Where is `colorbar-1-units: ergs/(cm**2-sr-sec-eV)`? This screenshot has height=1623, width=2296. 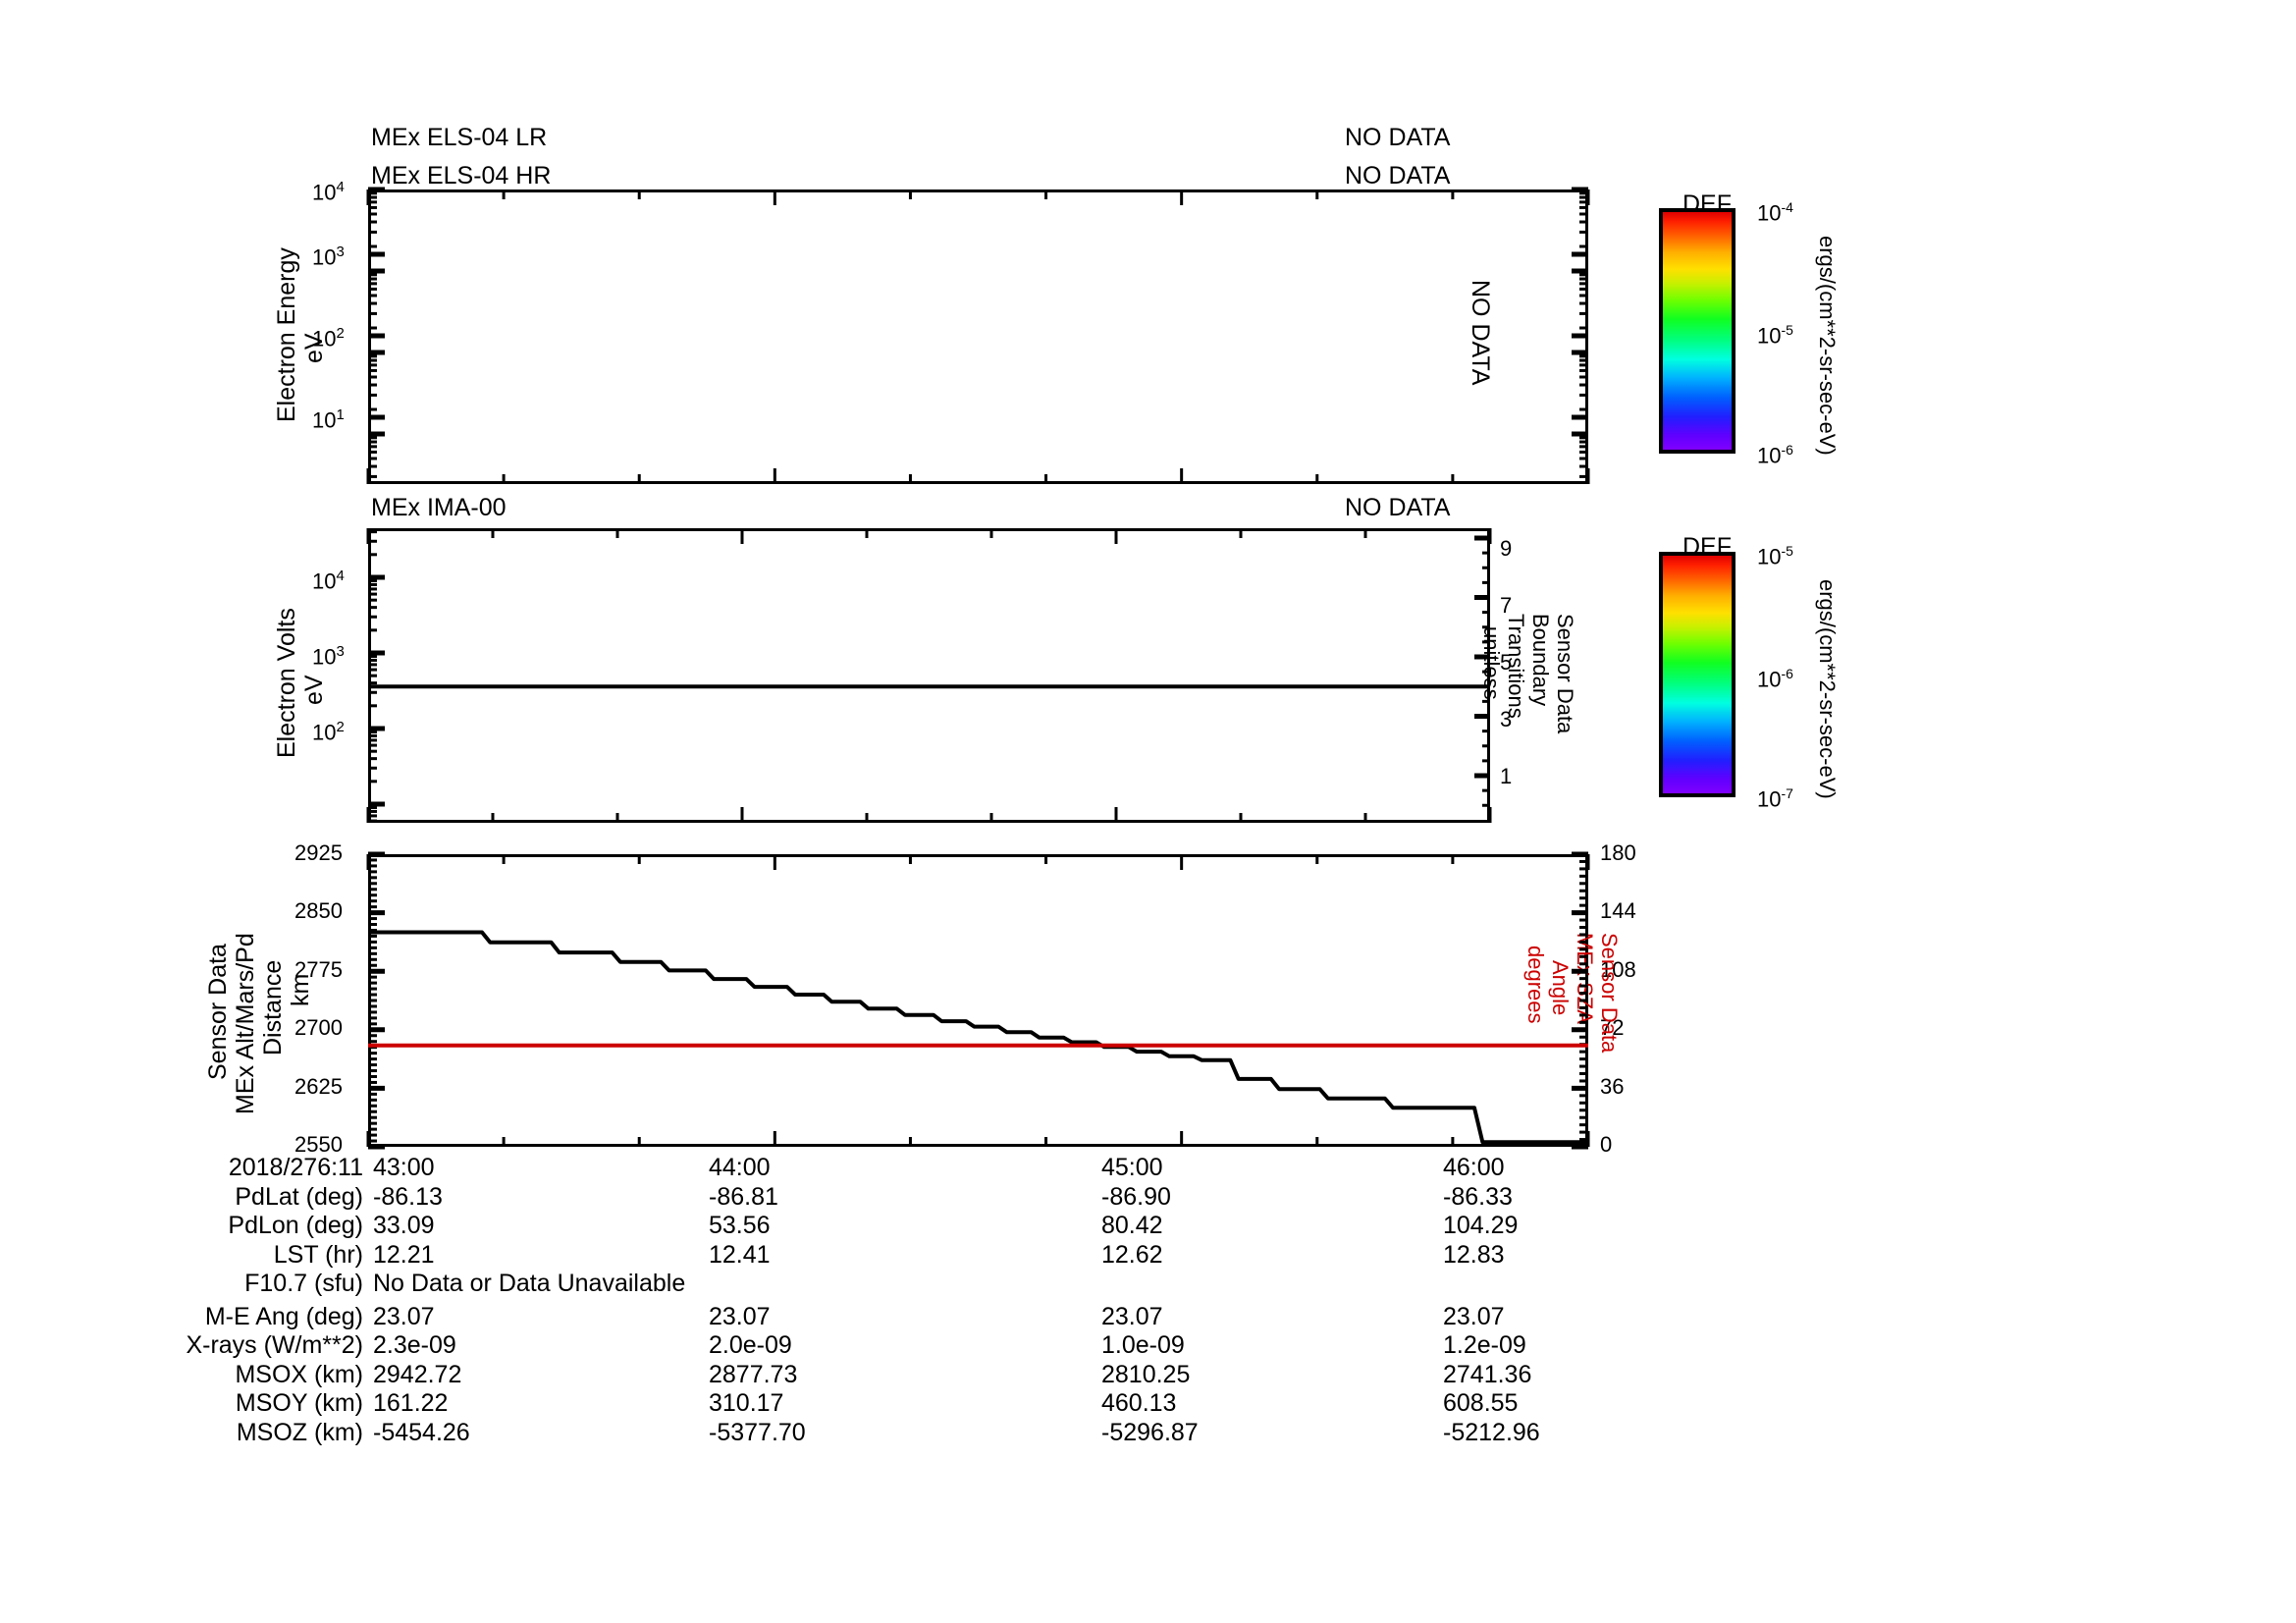 colorbar-1-units: ergs/(cm**2-sr-sec-eV) is located at coordinates (1828, 689).